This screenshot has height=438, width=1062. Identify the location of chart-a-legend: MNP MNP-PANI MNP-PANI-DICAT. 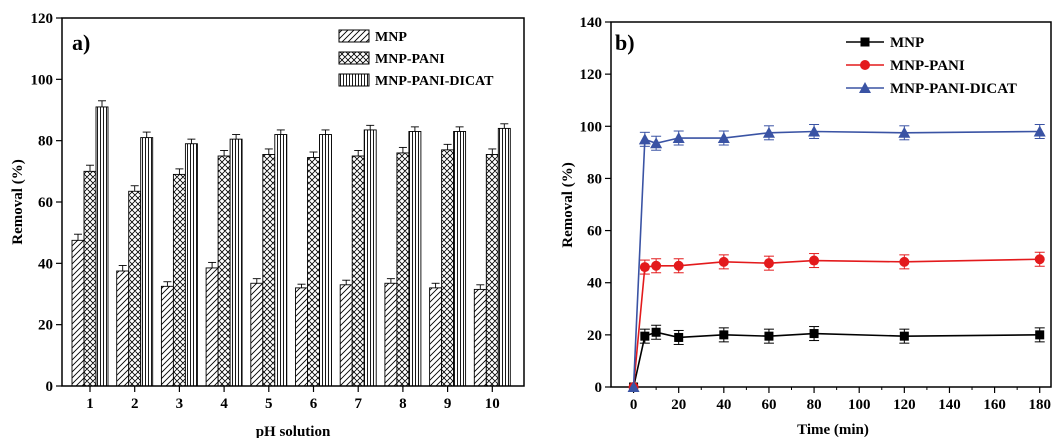
(416, 59).